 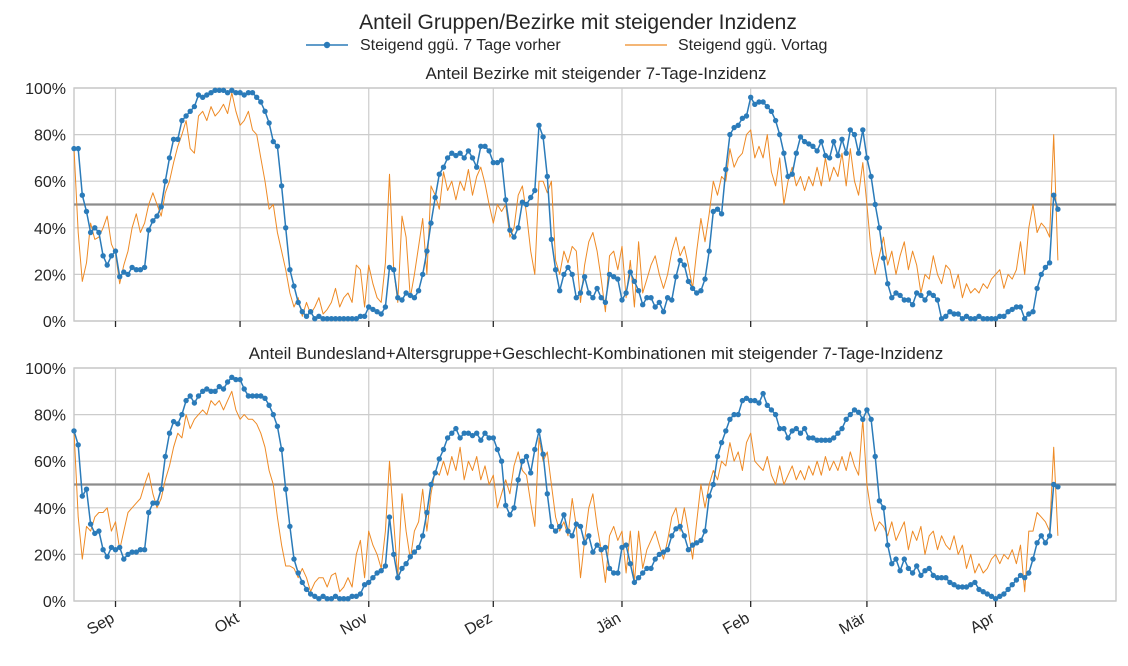 What do you see at coordinates (752, 45) in the screenshot?
I see `legend-label-daily: Steigend ggü. Vortag` at bounding box center [752, 45].